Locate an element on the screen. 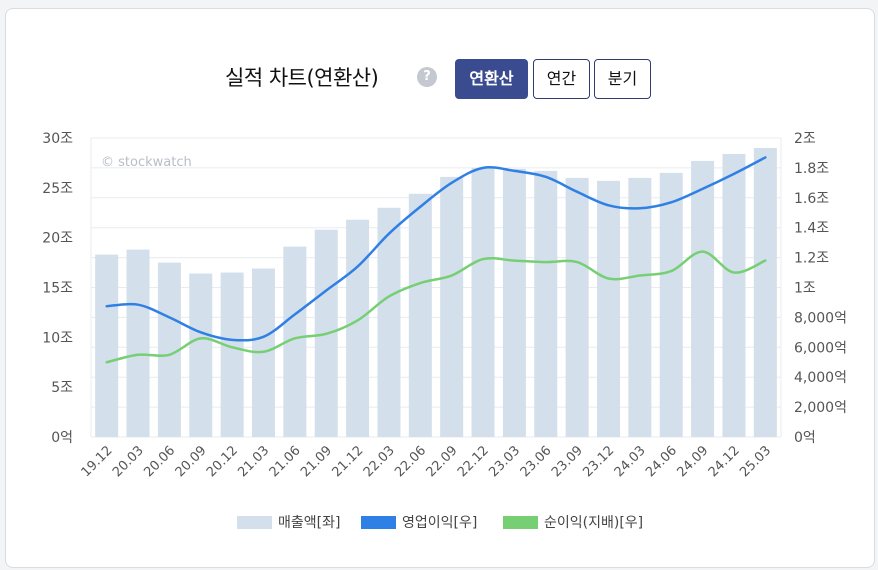 The width and height of the screenshot is (878, 570). annualized-button: 연환산 is located at coordinates (491, 79).